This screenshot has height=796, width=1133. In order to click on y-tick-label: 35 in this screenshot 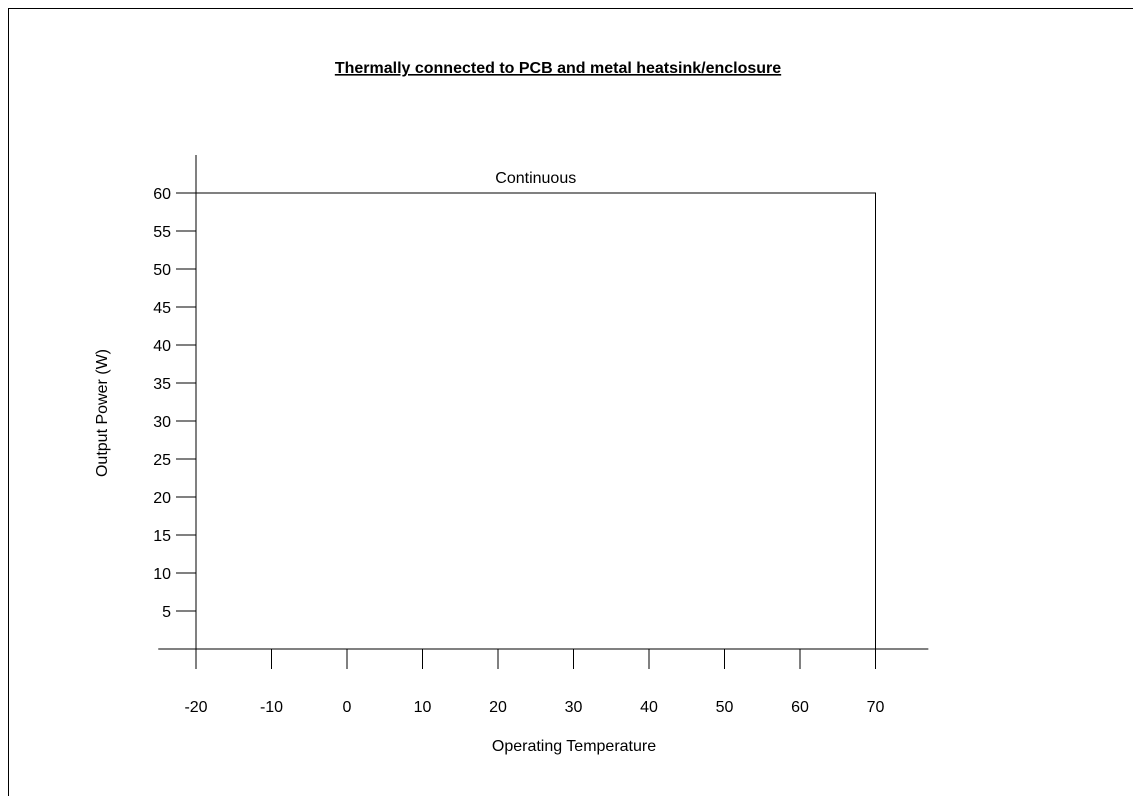, I will do `click(162, 384)`.